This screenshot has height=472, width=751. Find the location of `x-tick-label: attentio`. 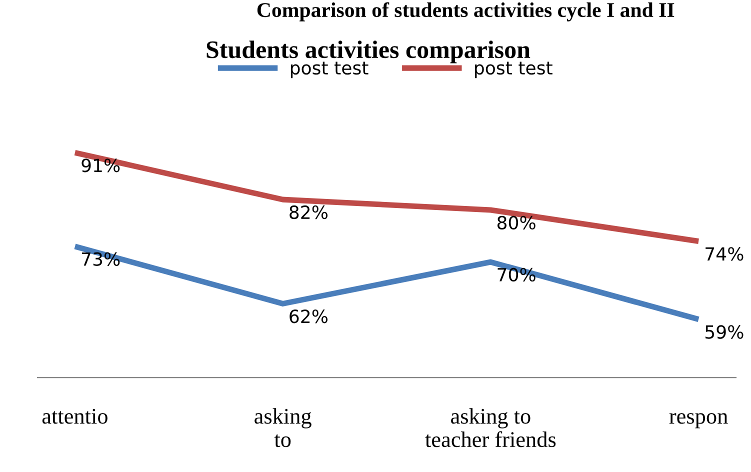

x-tick-label: attentio is located at coordinates (75, 416).